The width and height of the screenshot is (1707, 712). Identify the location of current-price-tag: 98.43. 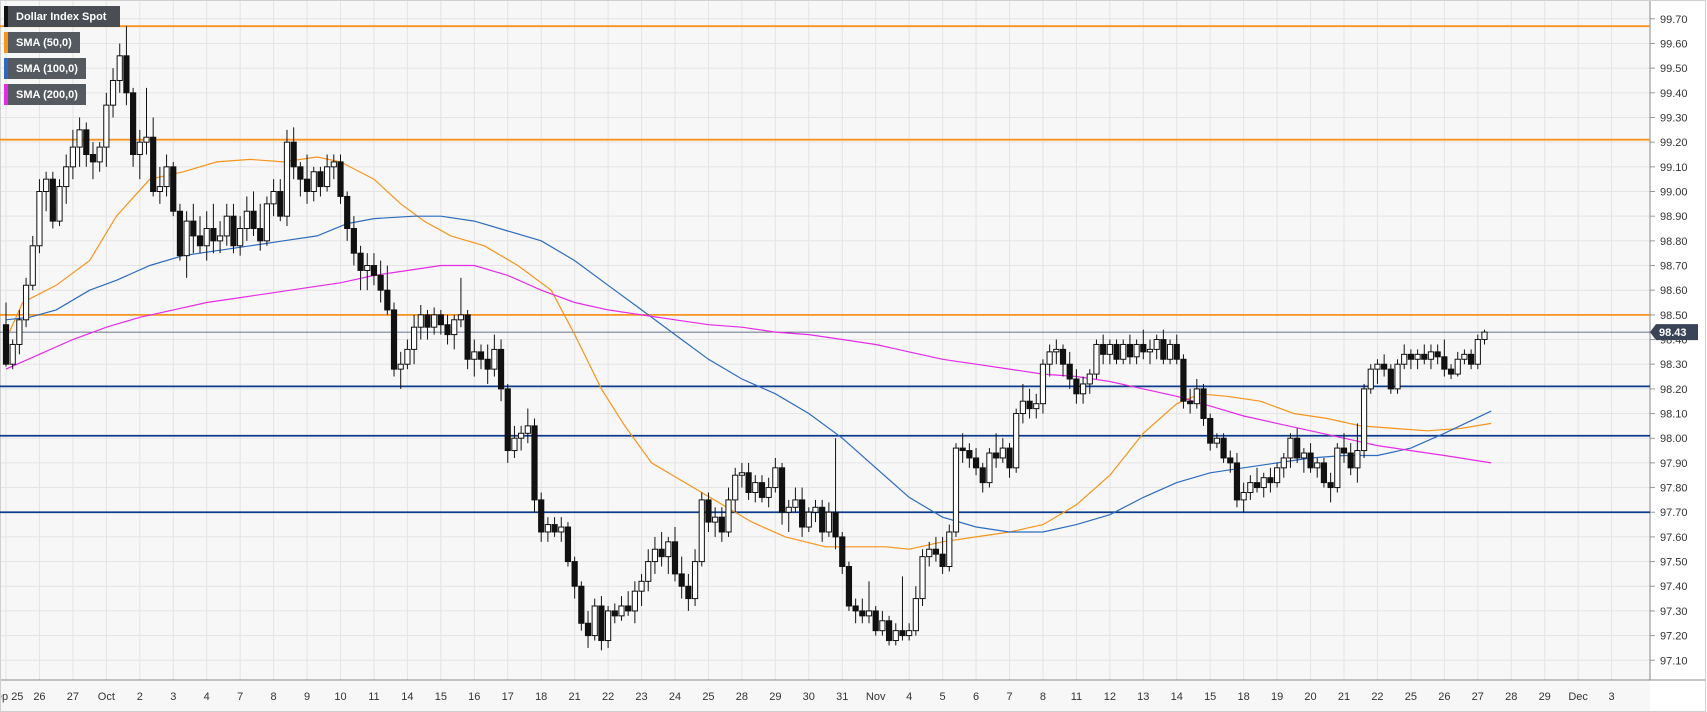
(1674, 332).